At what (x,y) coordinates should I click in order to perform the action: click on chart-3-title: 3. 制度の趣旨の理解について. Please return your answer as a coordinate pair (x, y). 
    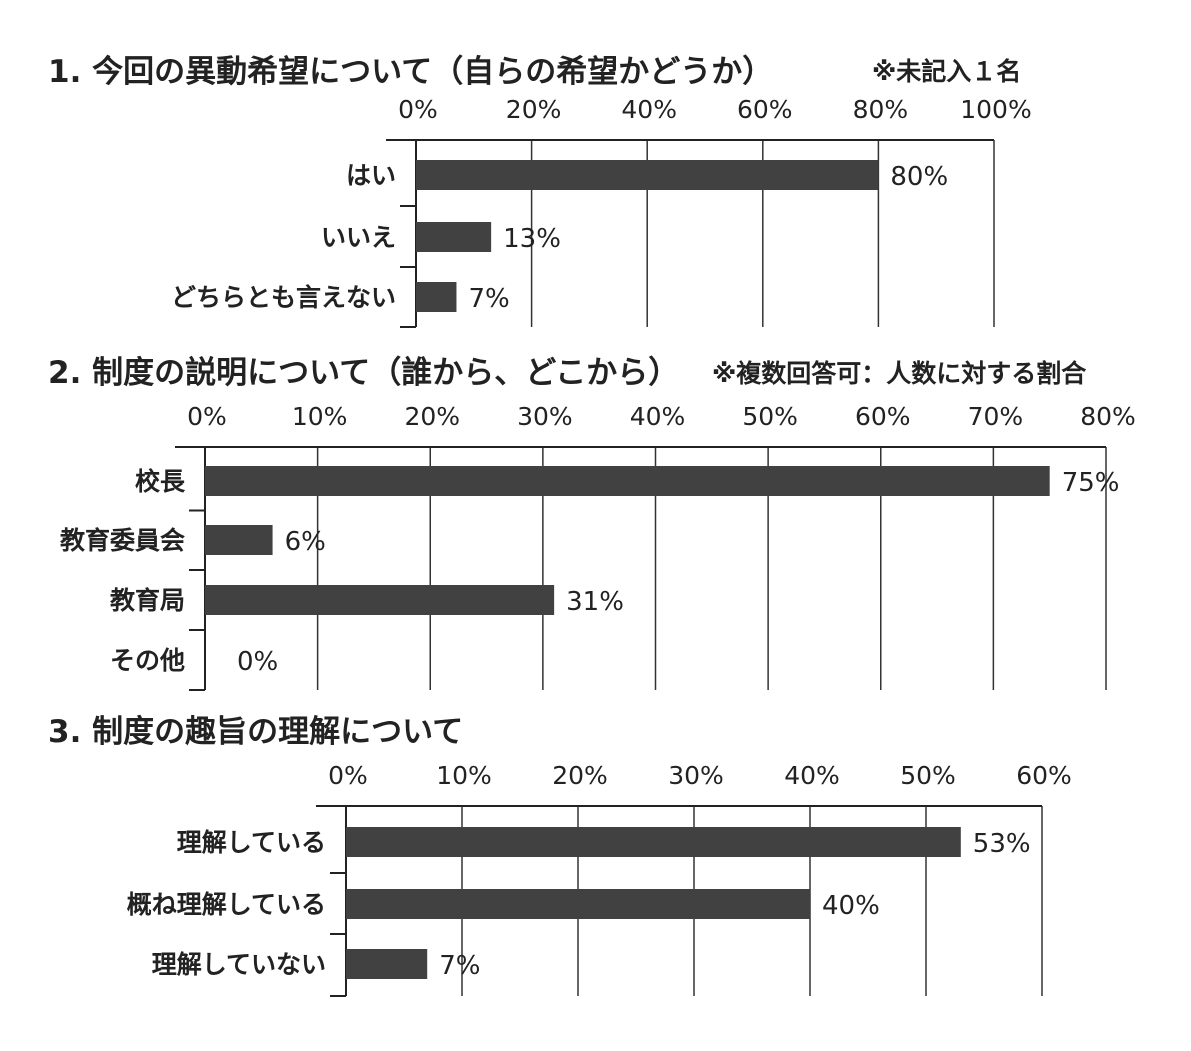
    Looking at the image, I should click on (255, 732).